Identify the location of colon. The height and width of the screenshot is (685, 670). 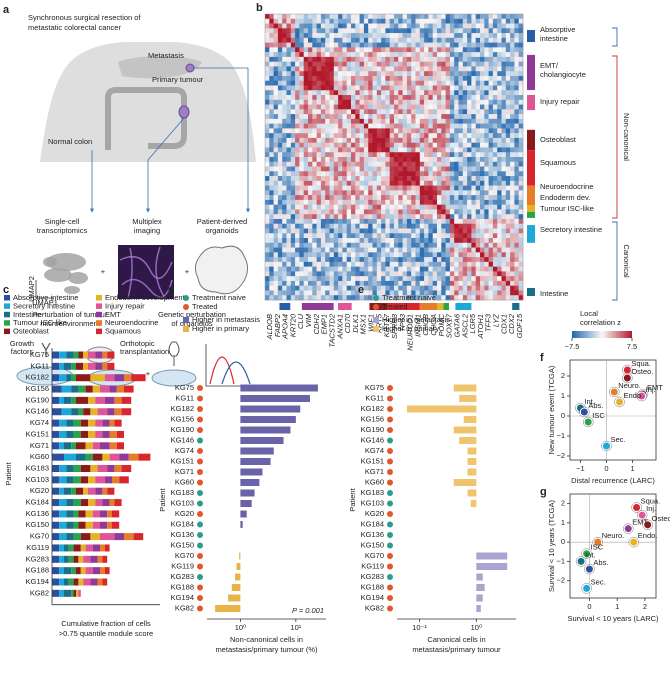
(146, 118).